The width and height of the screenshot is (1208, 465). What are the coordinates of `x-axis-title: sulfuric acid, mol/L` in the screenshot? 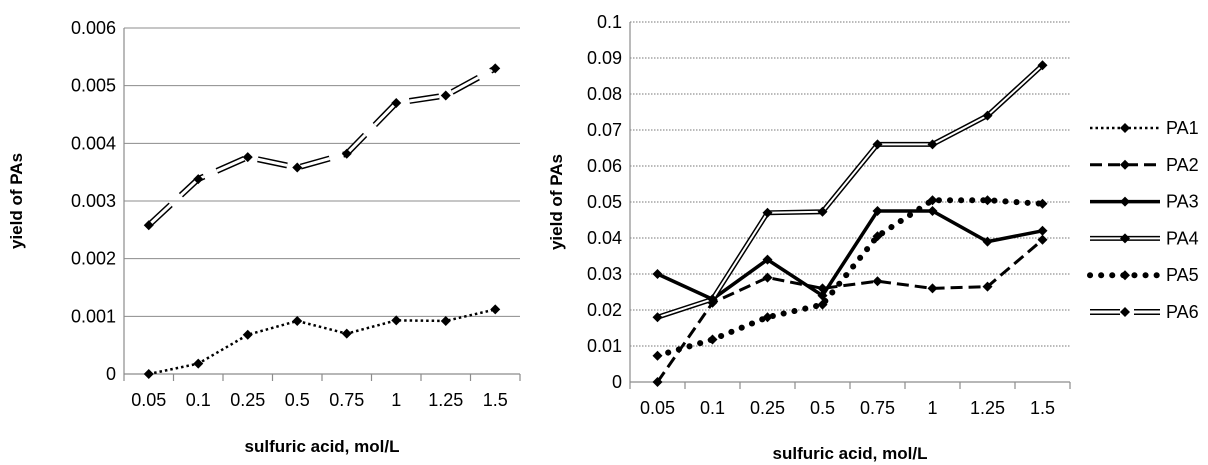 It's located at (850, 453).